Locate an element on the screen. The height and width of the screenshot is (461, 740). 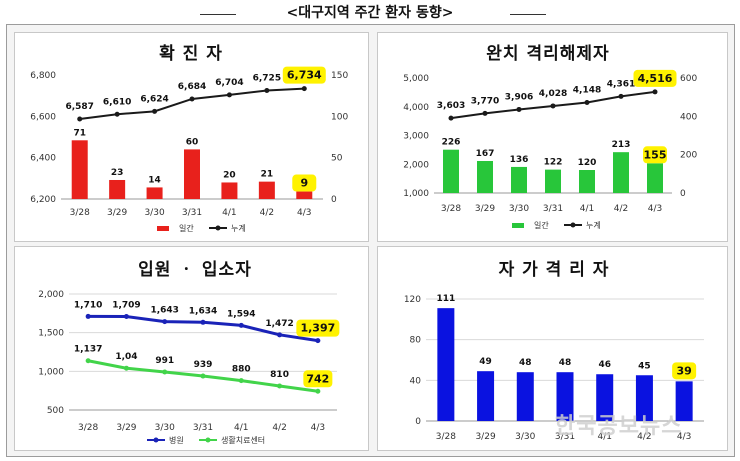
line-value-label: 1,709 is located at coordinates (126, 306).